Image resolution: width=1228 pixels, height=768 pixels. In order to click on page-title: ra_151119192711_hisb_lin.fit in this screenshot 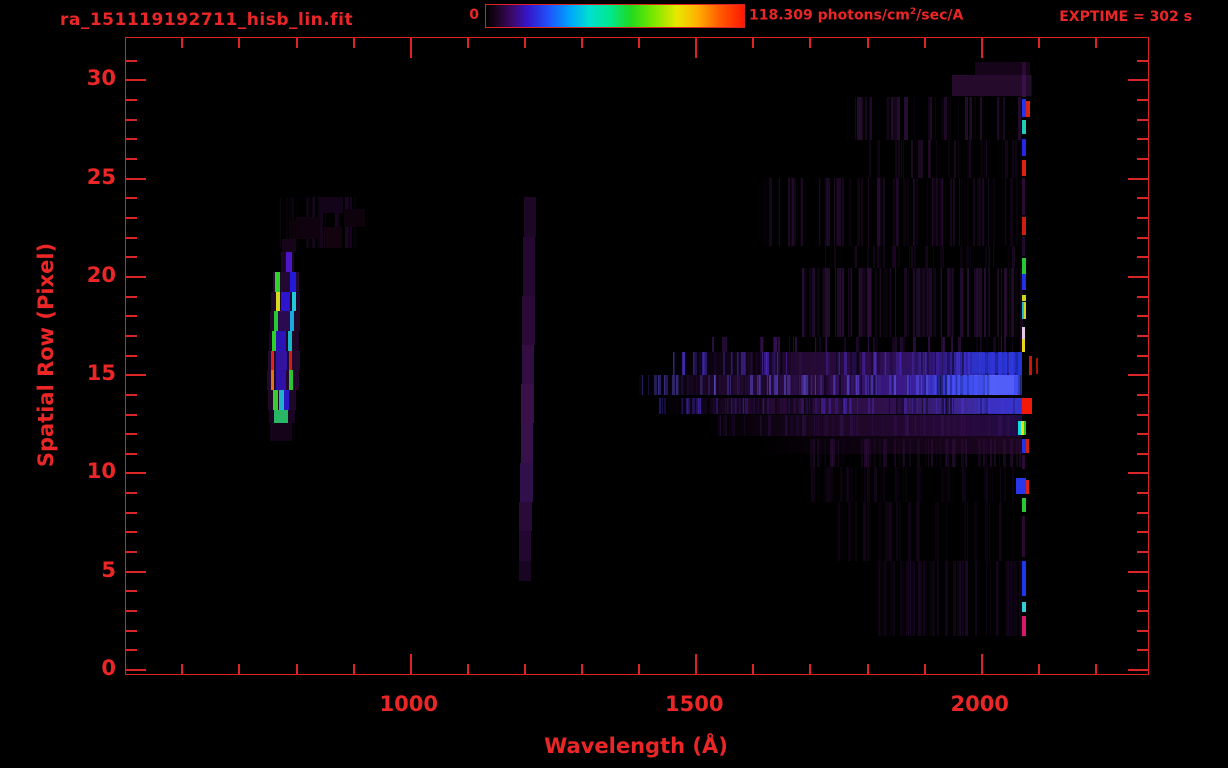, I will do `click(207, 20)`.